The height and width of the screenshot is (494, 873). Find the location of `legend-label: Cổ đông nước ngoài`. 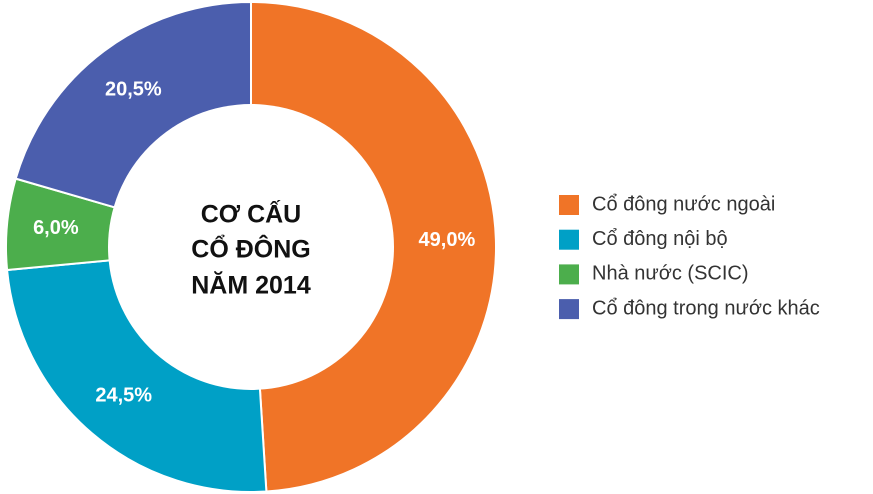

legend-label: Cổ đông nước ngoài is located at coordinates (683, 204).